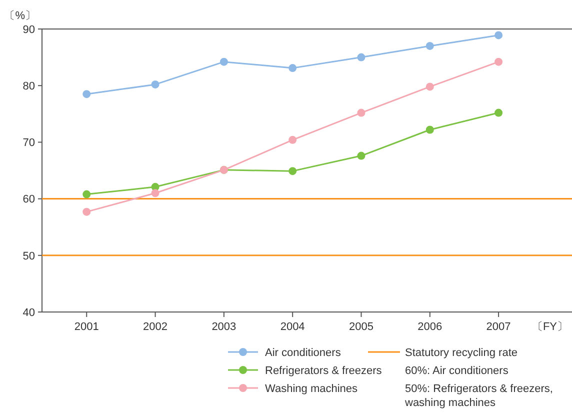 The image size is (572, 416). I want to click on x-tick-label: 2003, so click(224, 327).